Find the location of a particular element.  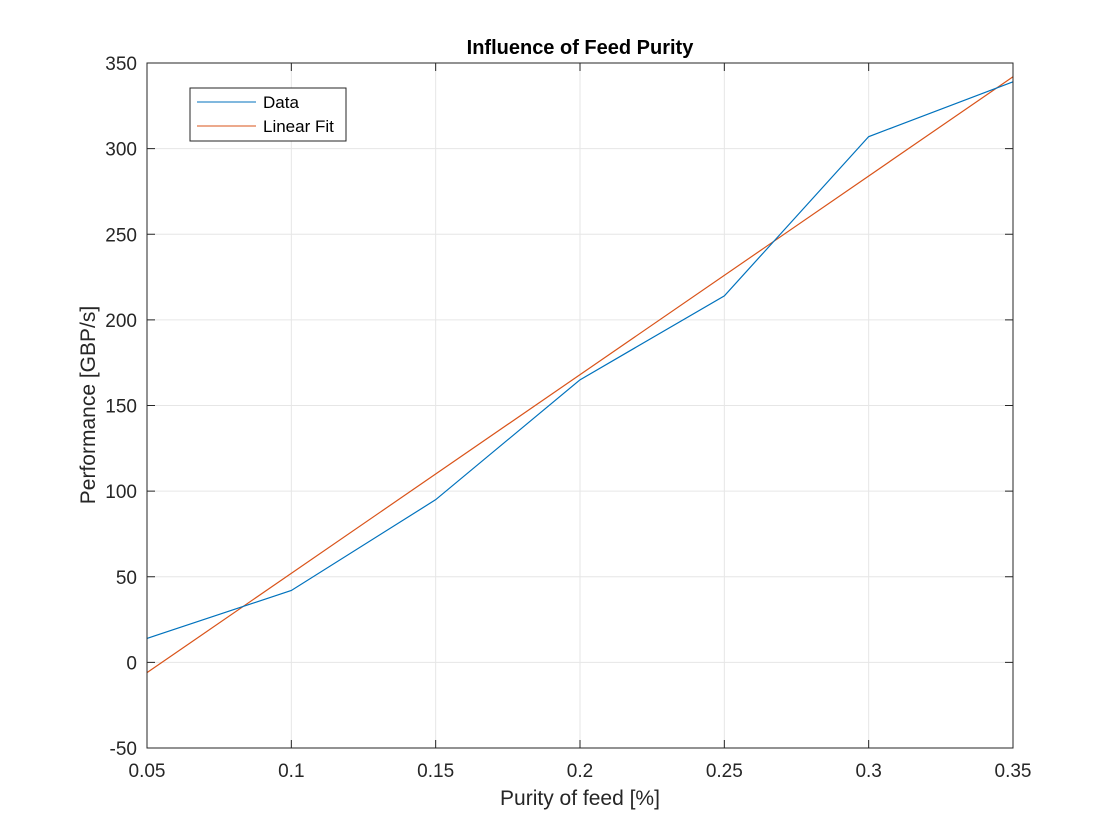

x-tick-label: 0.05 is located at coordinates (147, 771).